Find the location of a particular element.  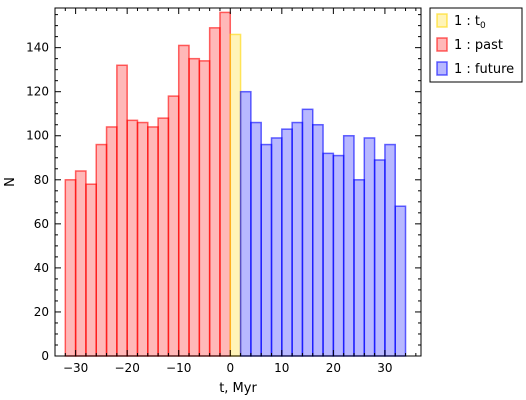

y-tick-label: 100 is located at coordinates (37, 136).